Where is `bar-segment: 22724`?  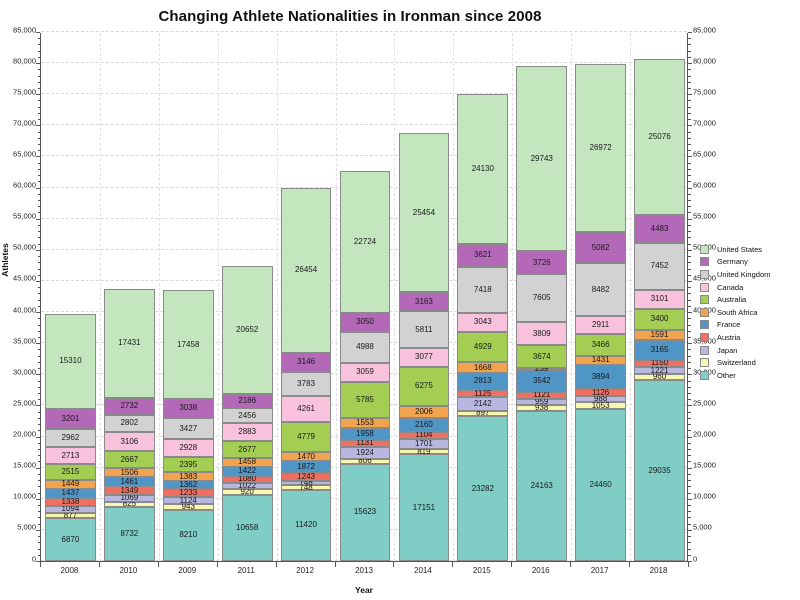 bar-segment: 22724 is located at coordinates (365, 242).